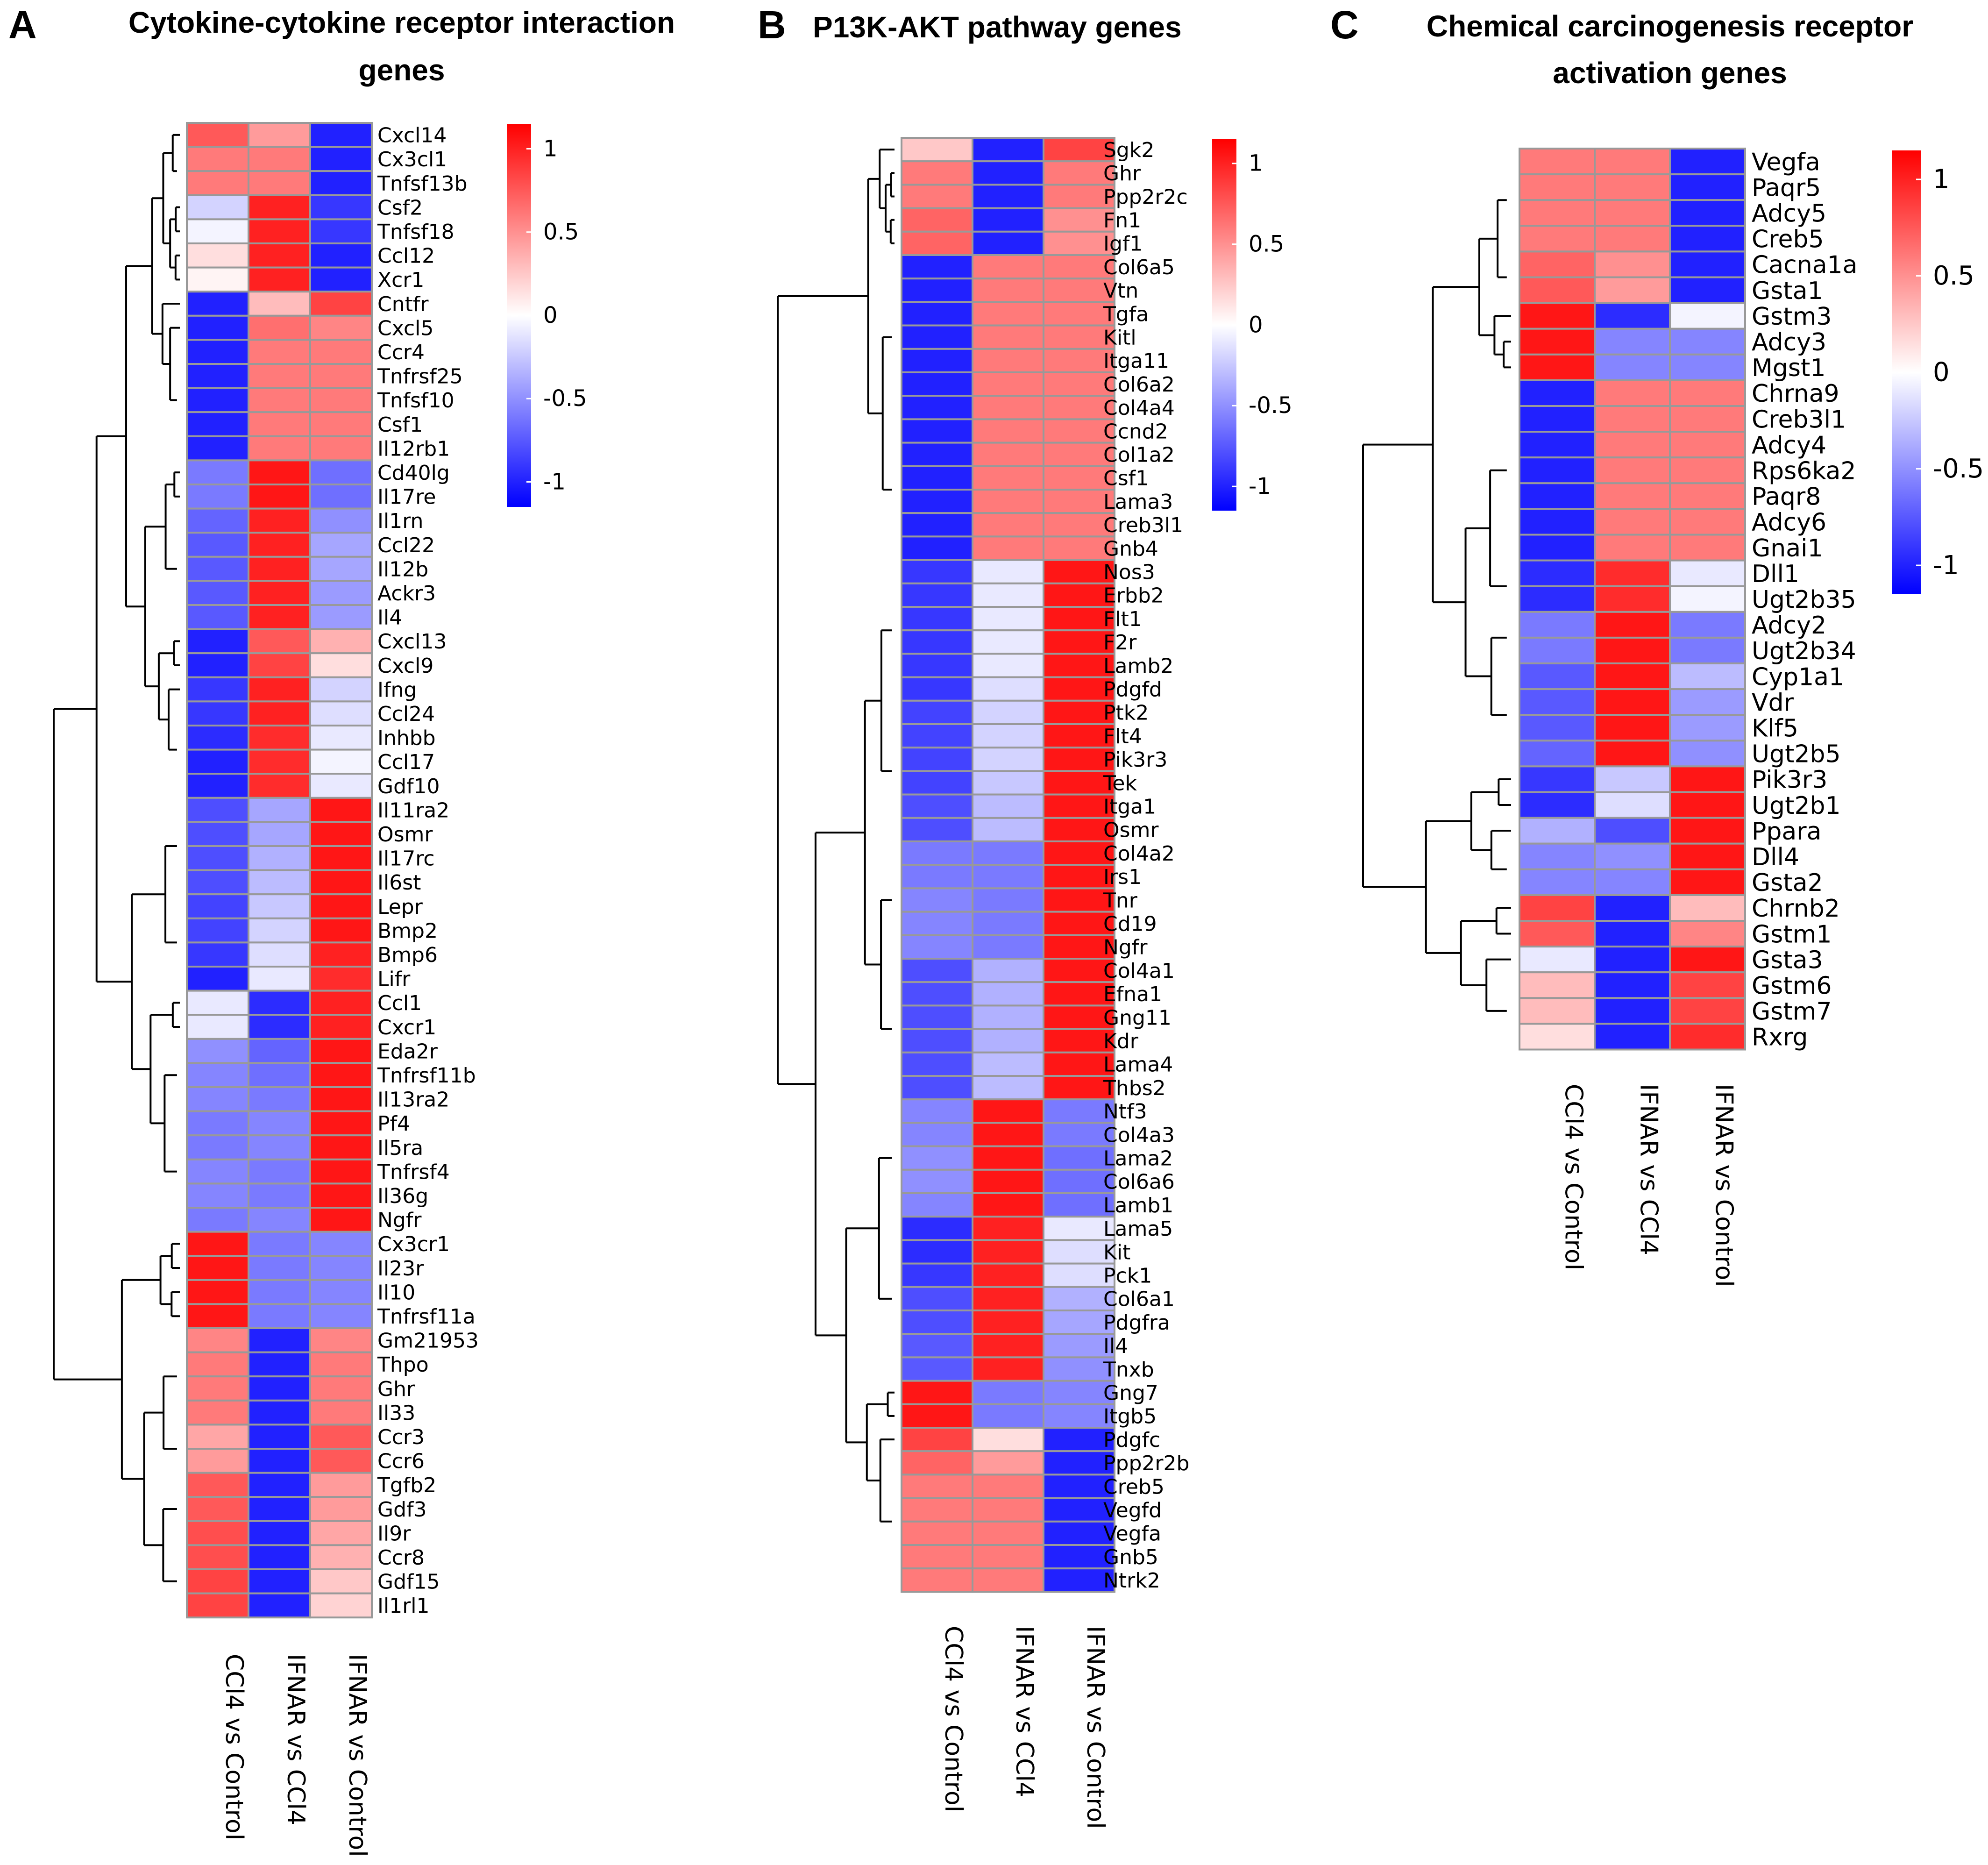  What do you see at coordinates (408, 1582) in the screenshot?
I see `row-label: Gdf15` at bounding box center [408, 1582].